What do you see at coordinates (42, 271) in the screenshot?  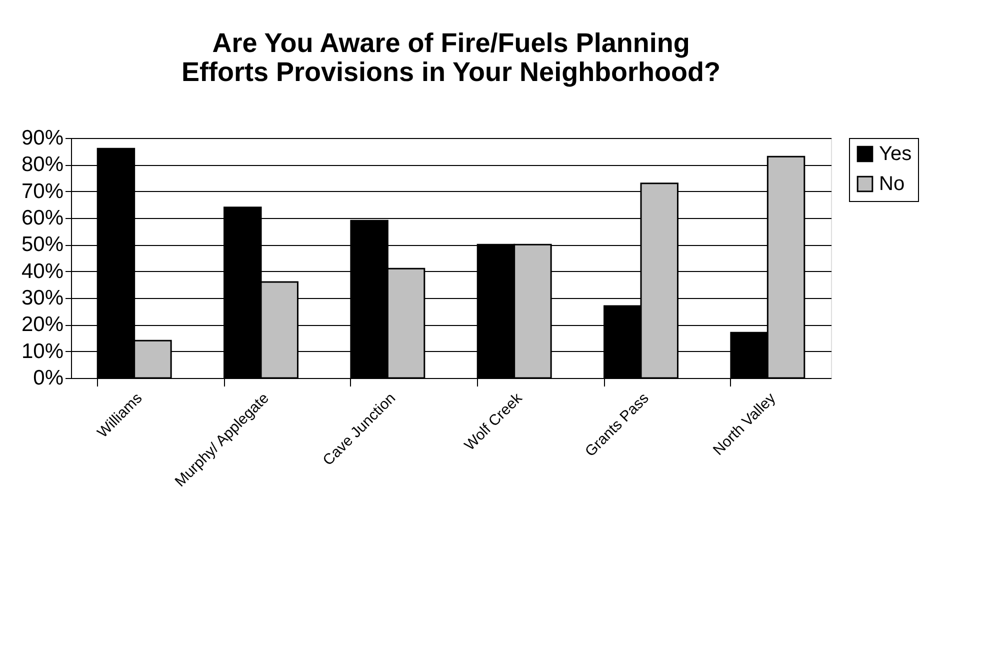 I see `y-tick-label: 40%` at bounding box center [42, 271].